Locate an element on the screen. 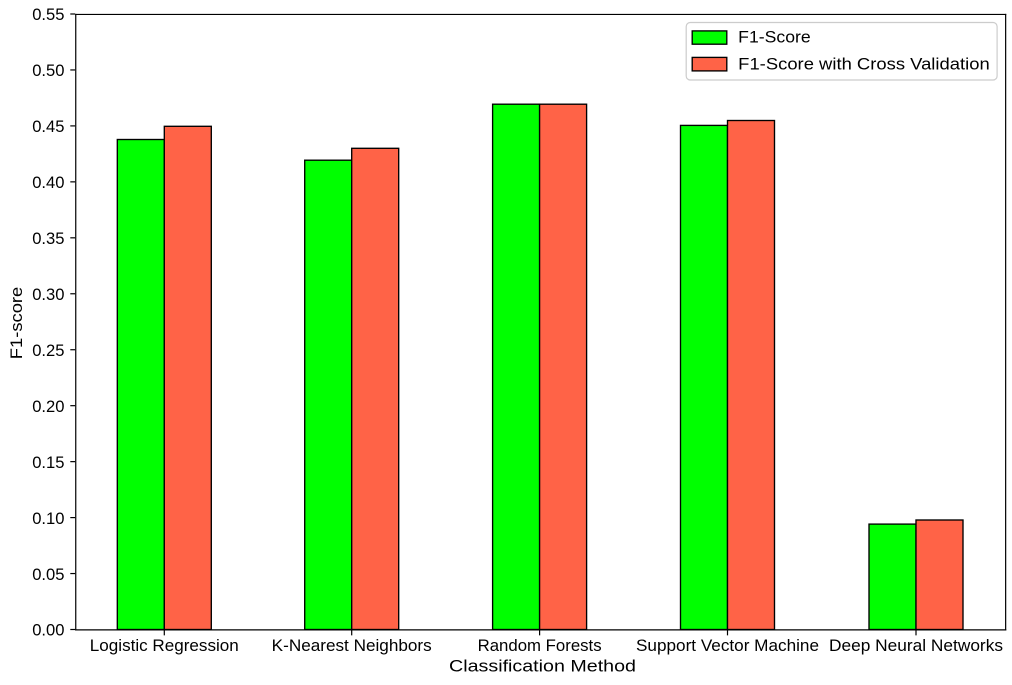  svg-text: Classification Method is located at coordinates (542, 665).